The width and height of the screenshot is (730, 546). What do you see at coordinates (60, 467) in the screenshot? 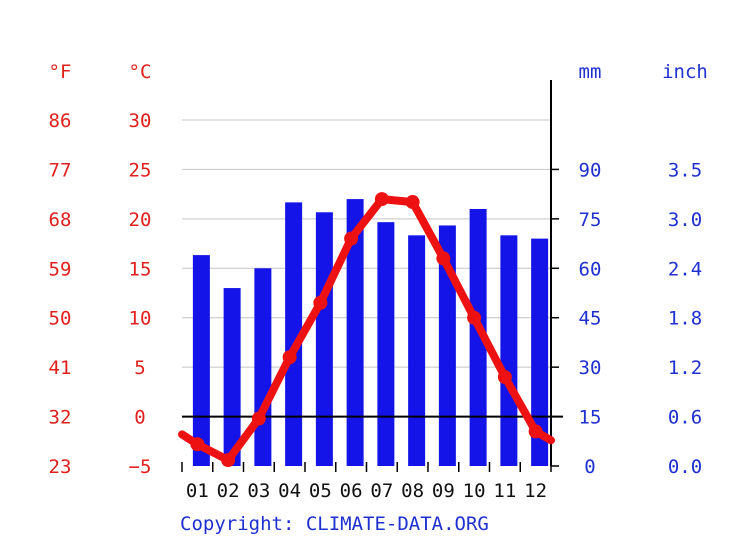
I see `fahrenheit-tick-label: 23` at bounding box center [60, 467].